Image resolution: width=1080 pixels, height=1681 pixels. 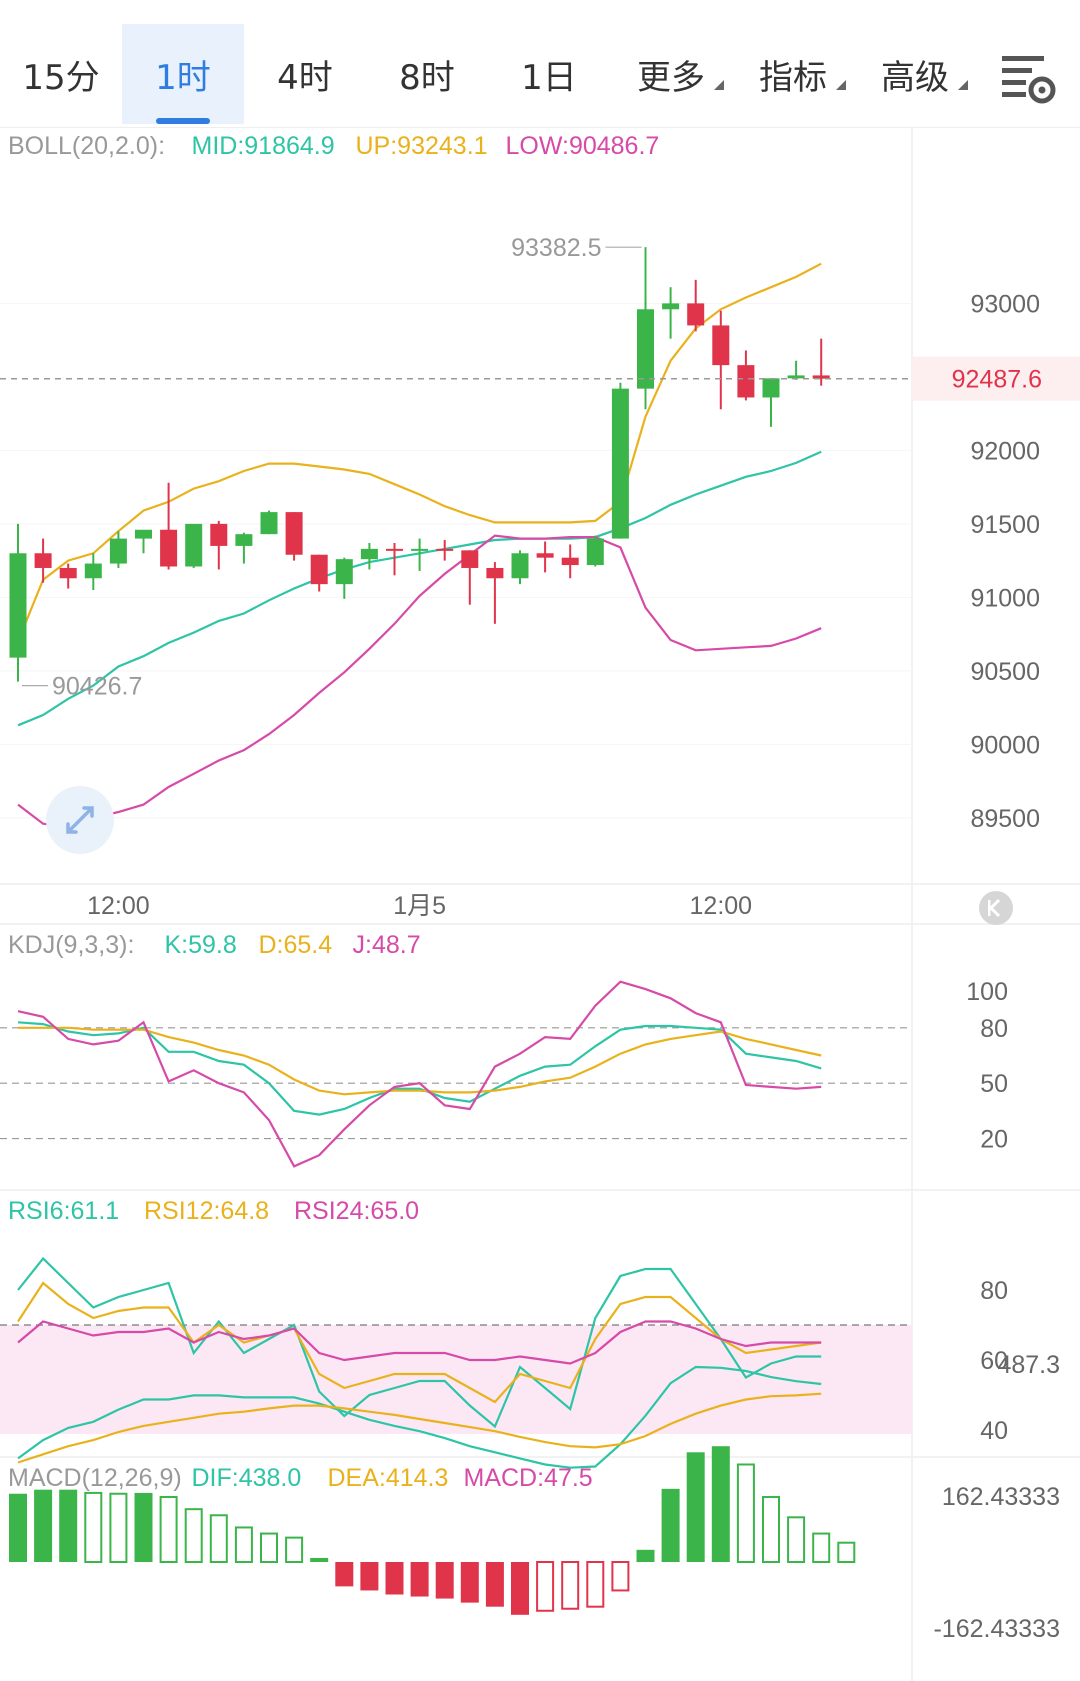 I want to click on tab-8hour: 8时, so click(x=427, y=74).